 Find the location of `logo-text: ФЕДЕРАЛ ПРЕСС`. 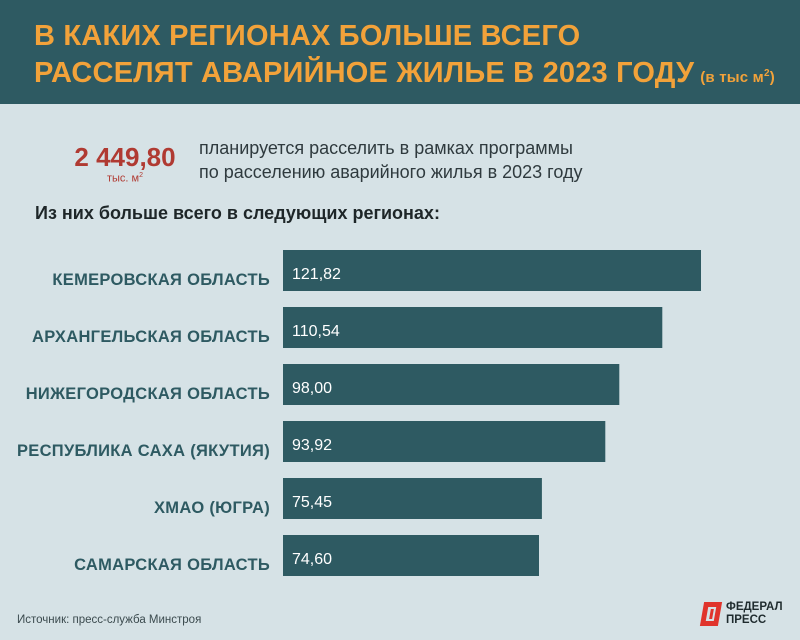

logo-text: ФЕДЕРАЛ ПРЕСС is located at coordinates (754, 614).